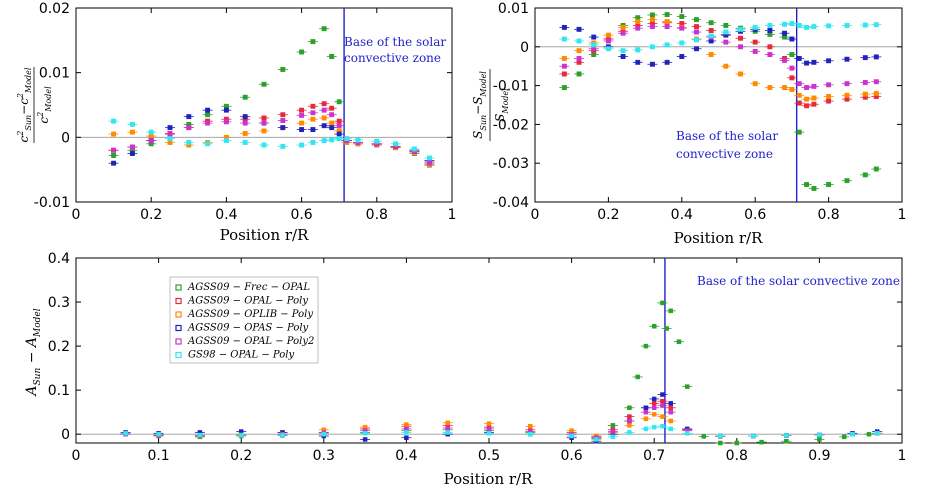 This screenshot has height=500, width=926. What do you see at coordinates (52, 203) in the screenshot?
I see `y-tick-label: -0.01` at bounding box center [52, 203].